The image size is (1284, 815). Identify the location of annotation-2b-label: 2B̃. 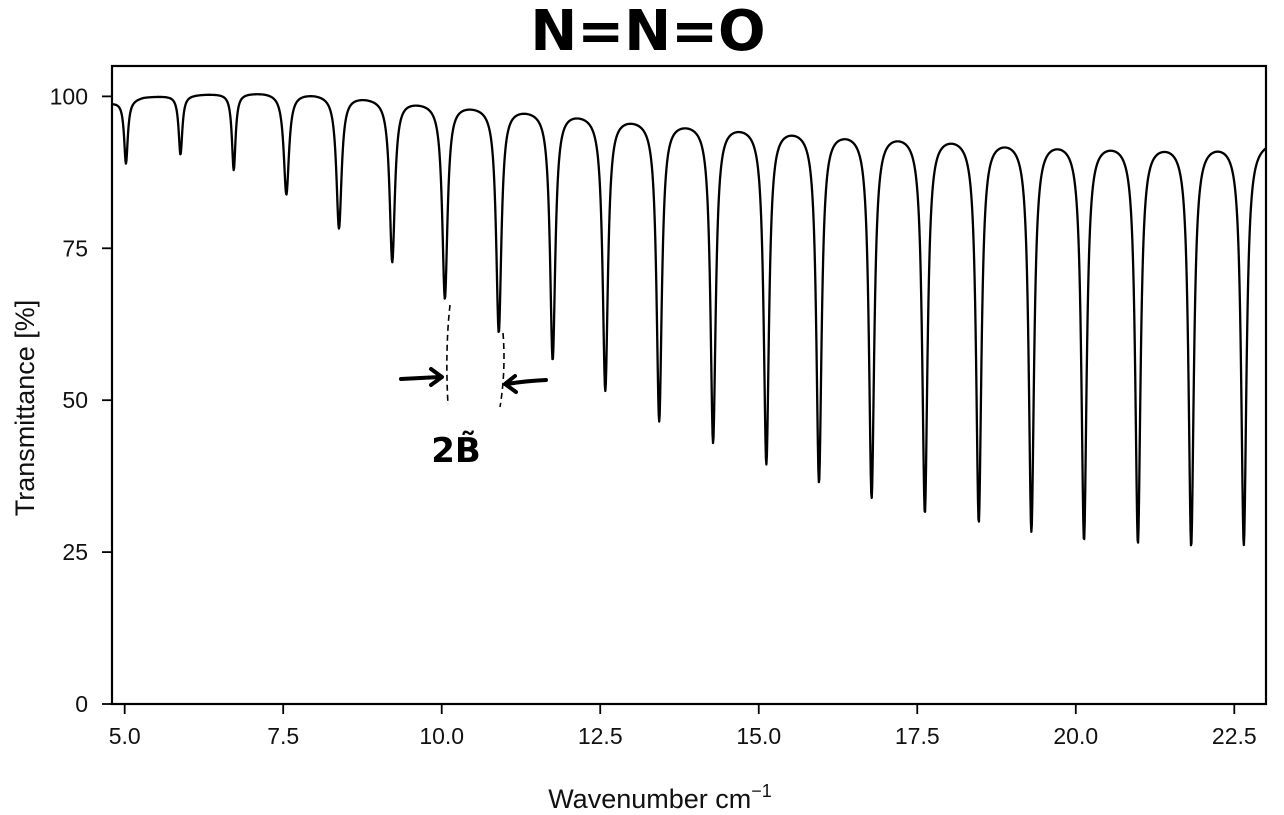
(456, 451).